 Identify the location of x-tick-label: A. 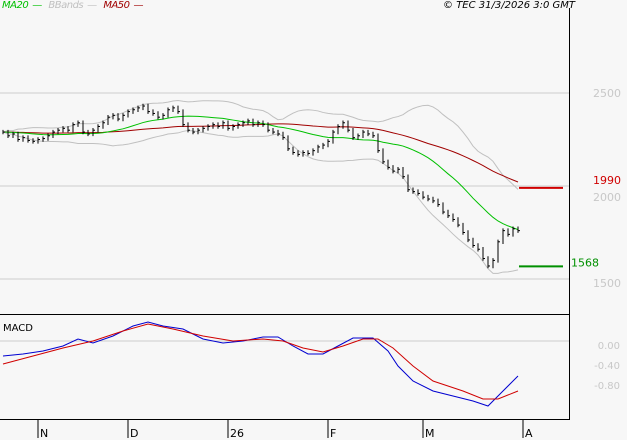
(529, 433).